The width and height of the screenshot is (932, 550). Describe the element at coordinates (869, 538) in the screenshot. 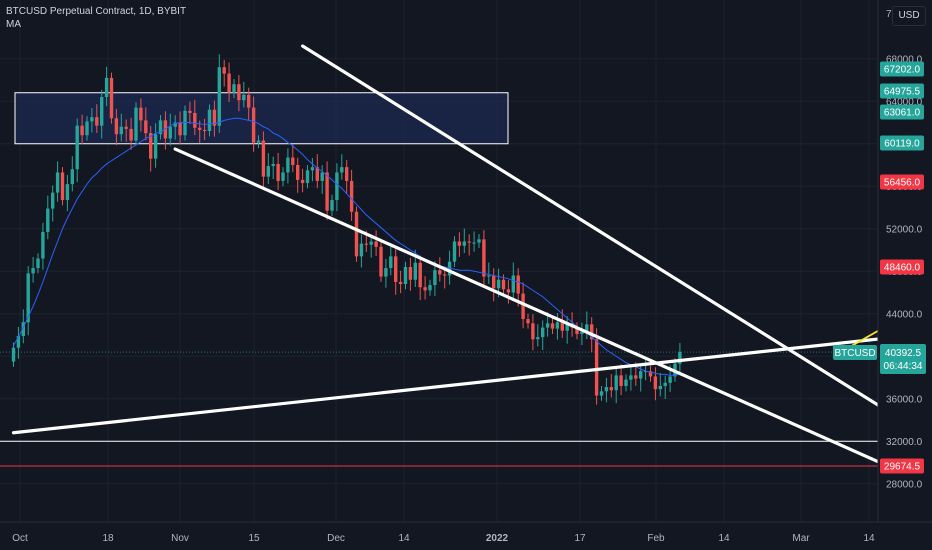

I see `x-tick-label: 14` at that location.